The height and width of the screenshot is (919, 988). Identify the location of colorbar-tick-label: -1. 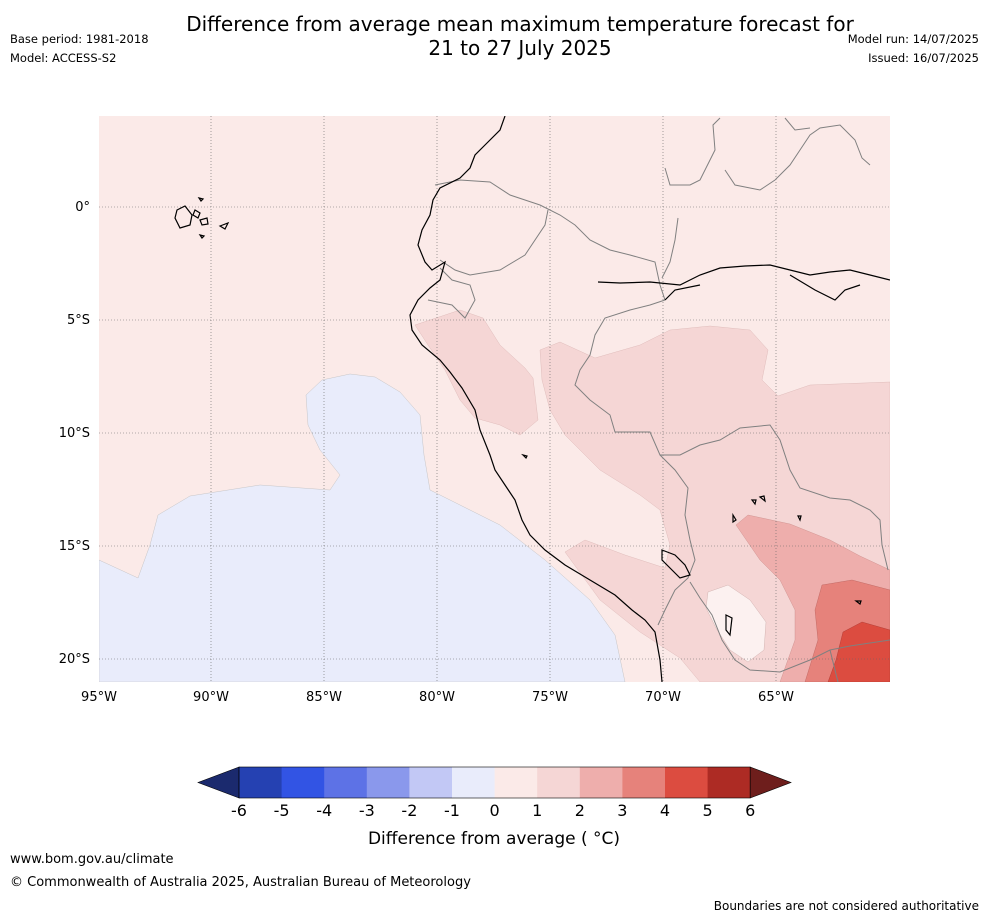
(452, 810).